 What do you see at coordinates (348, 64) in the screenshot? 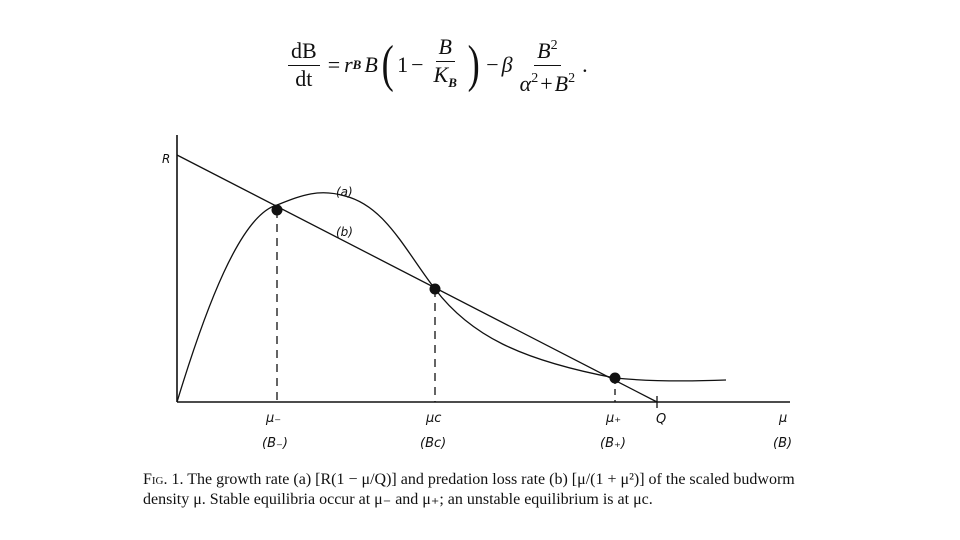
I see `growth-rate-symbol: r` at bounding box center [348, 64].